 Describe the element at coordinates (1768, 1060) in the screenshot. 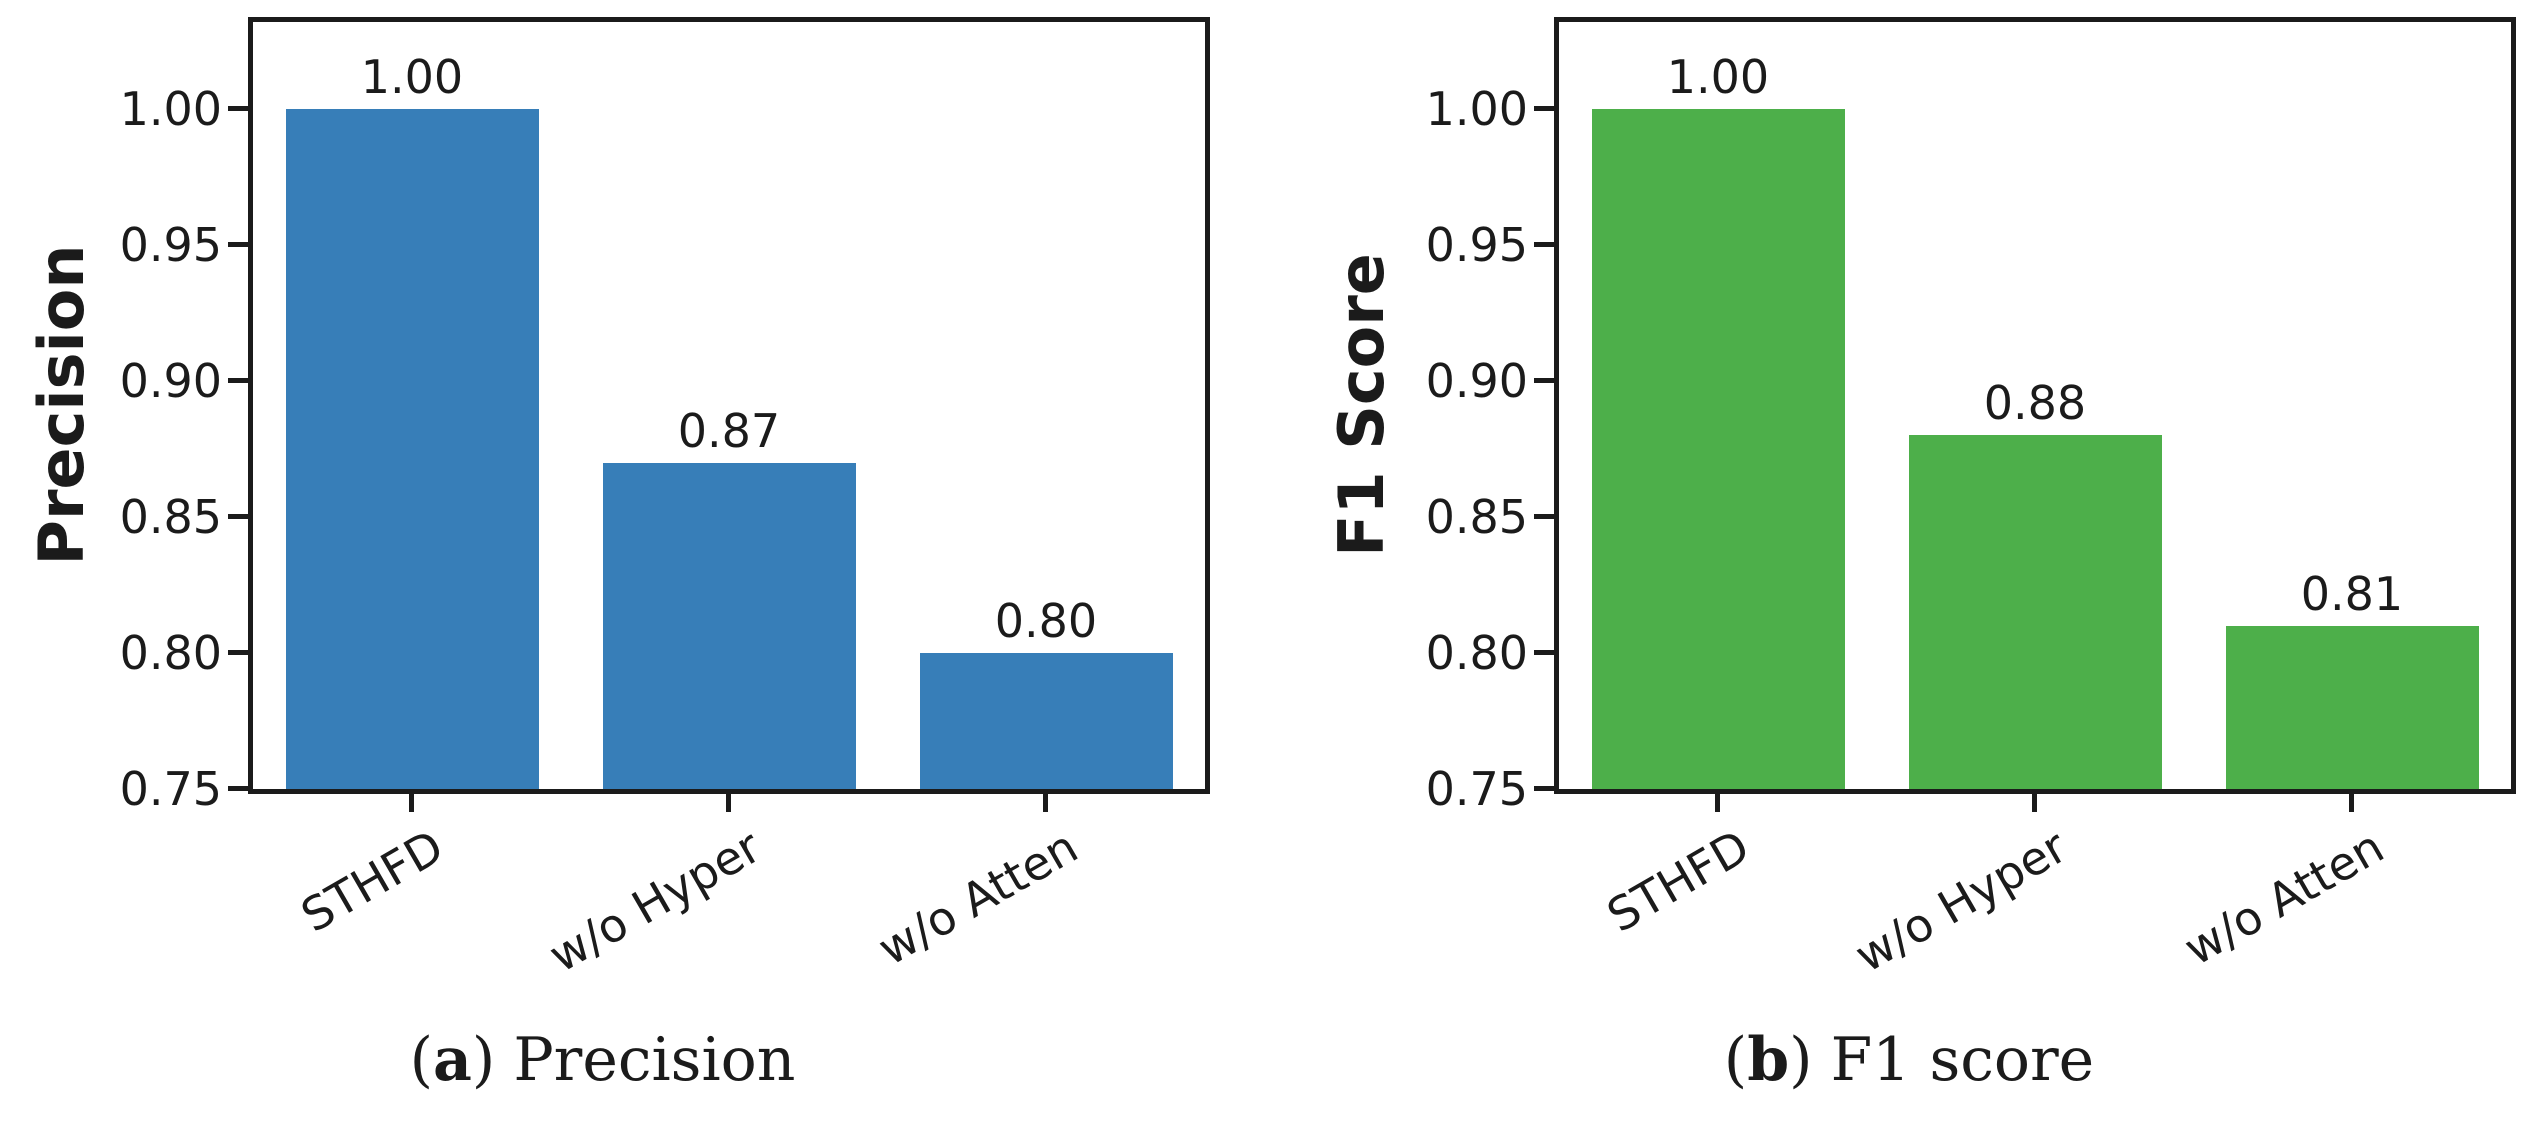

I see `caption-letter-b: b` at that location.